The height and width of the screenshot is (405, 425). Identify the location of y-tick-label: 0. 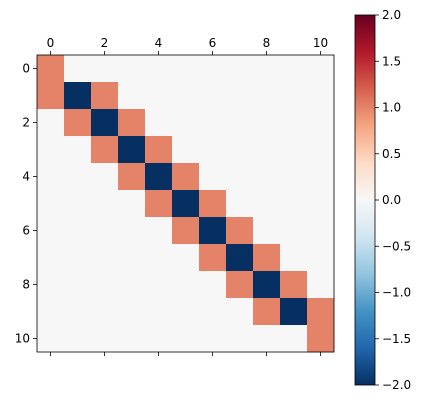
(26, 69).